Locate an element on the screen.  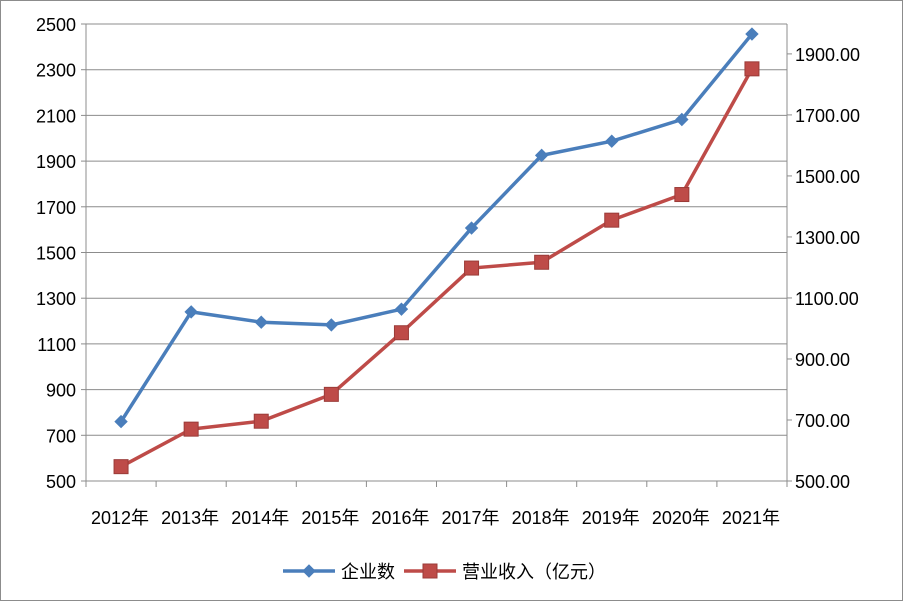
legend-item: 营业收入（亿元） is located at coordinates (505, 572).